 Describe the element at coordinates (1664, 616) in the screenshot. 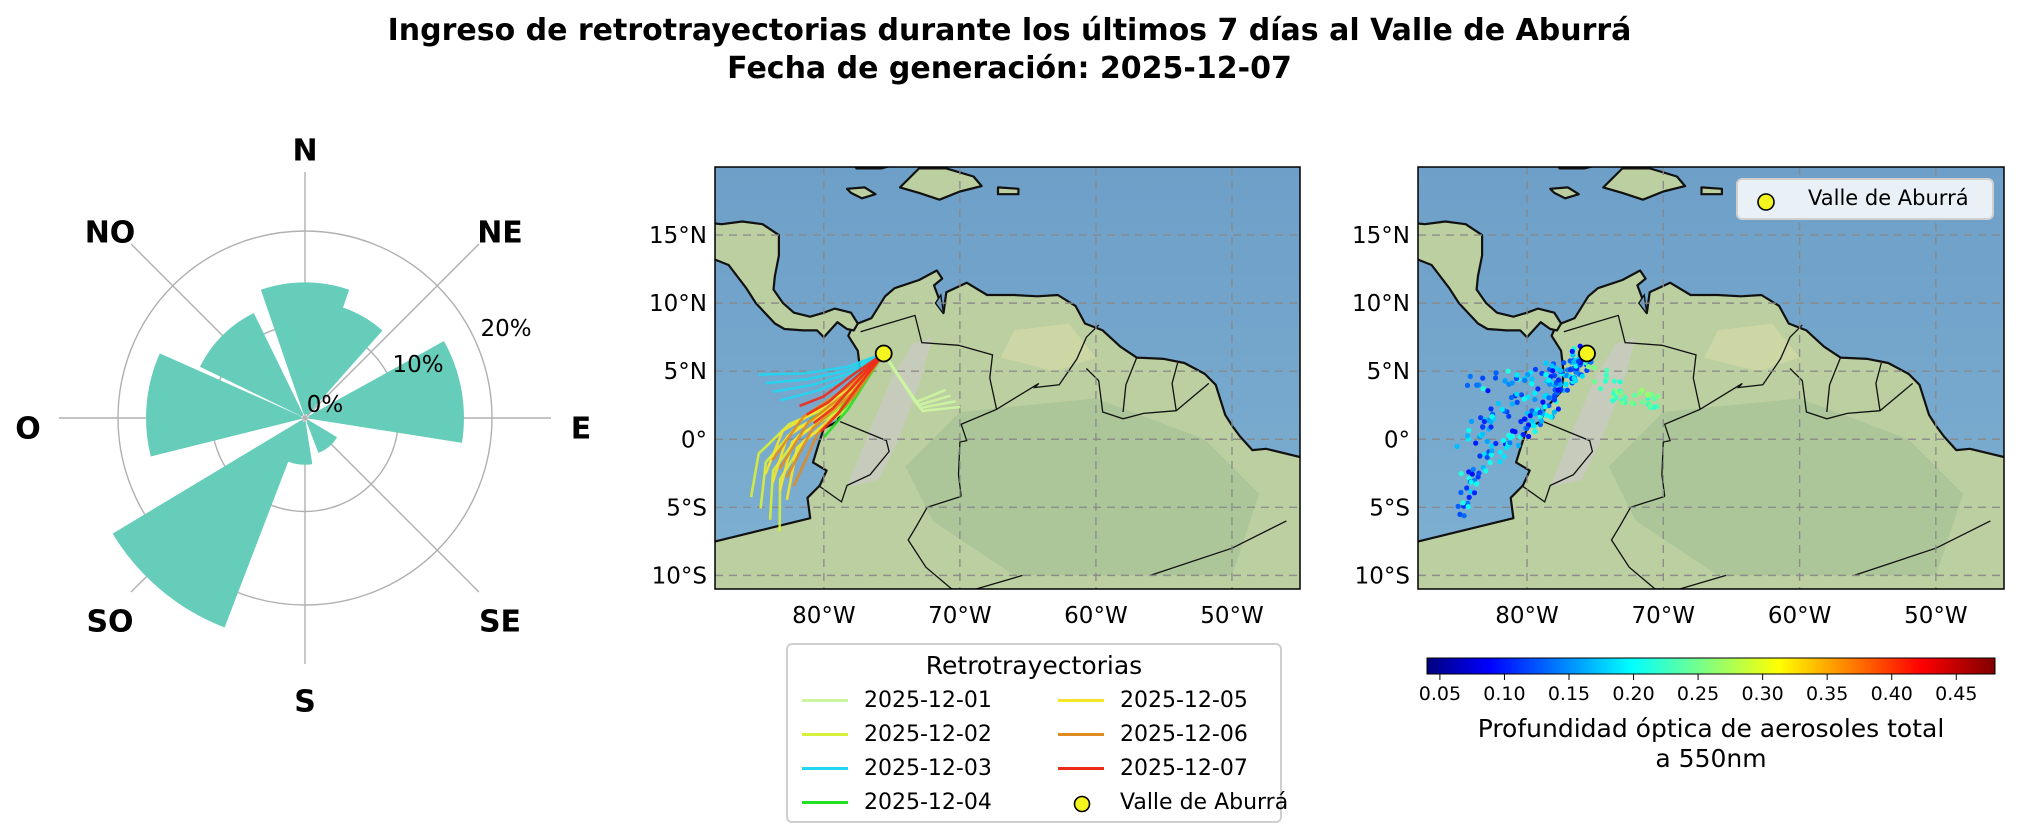

I see `x-tick-label: 70°W` at that location.